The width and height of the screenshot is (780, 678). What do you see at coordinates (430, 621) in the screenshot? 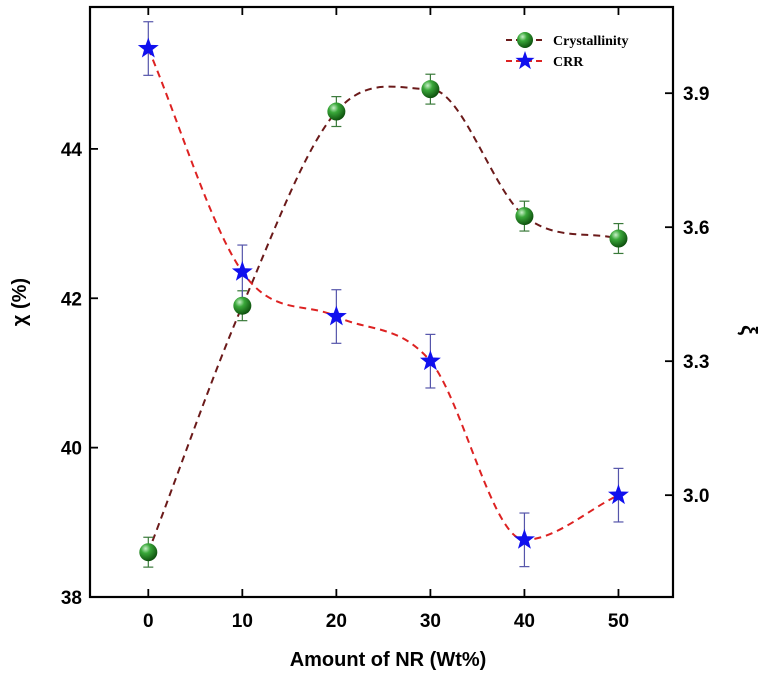
I see `x-tick-label: 30` at bounding box center [430, 621].